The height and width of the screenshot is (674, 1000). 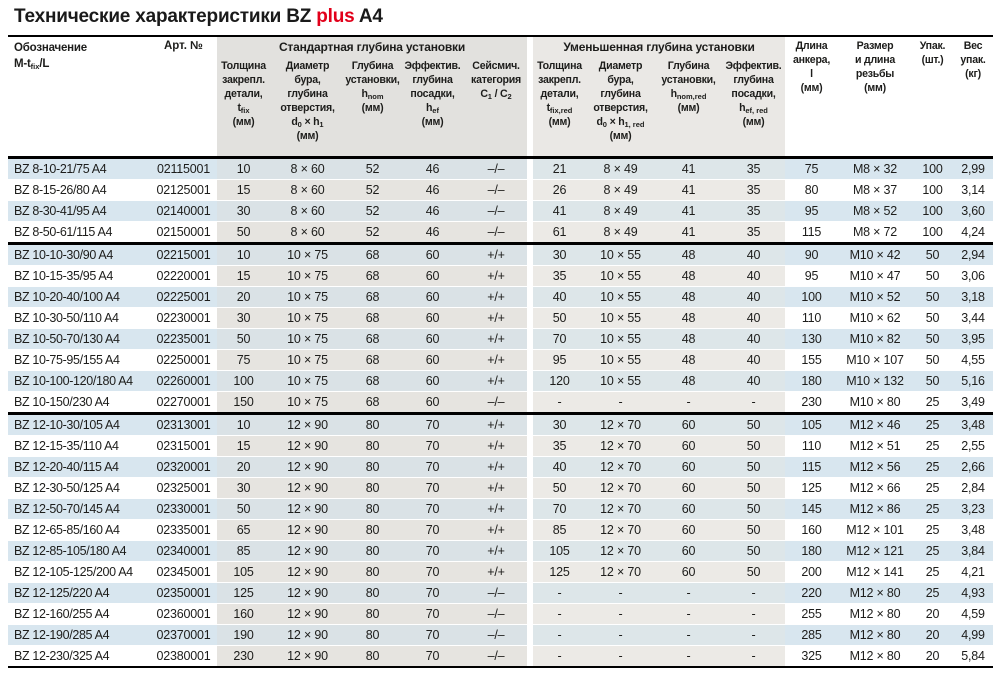 What do you see at coordinates (973, 190) in the screenshot?
I see `cell: 3,14` at bounding box center [973, 190].